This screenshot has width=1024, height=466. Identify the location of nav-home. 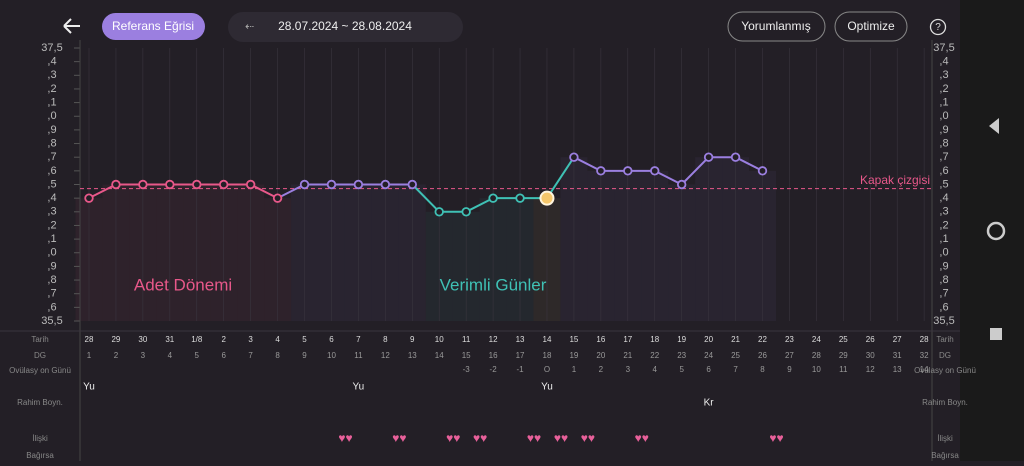
(996, 231).